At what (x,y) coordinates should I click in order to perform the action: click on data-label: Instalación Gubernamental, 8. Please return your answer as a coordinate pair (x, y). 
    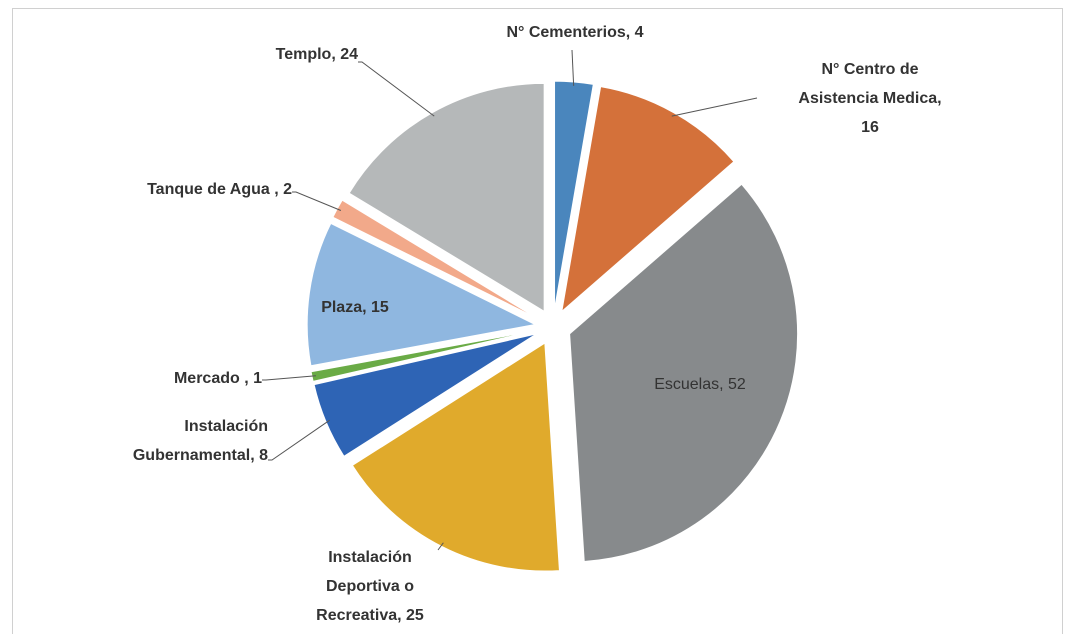
    Looking at the image, I should click on (200, 441).